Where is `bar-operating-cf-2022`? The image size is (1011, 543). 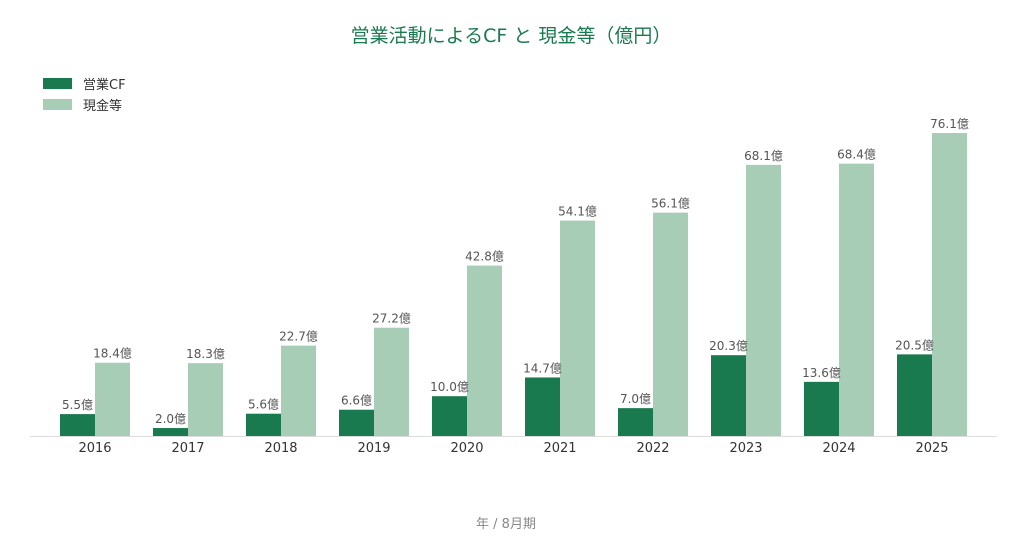
bar-operating-cf-2022 is located at coordinates (635, 422).